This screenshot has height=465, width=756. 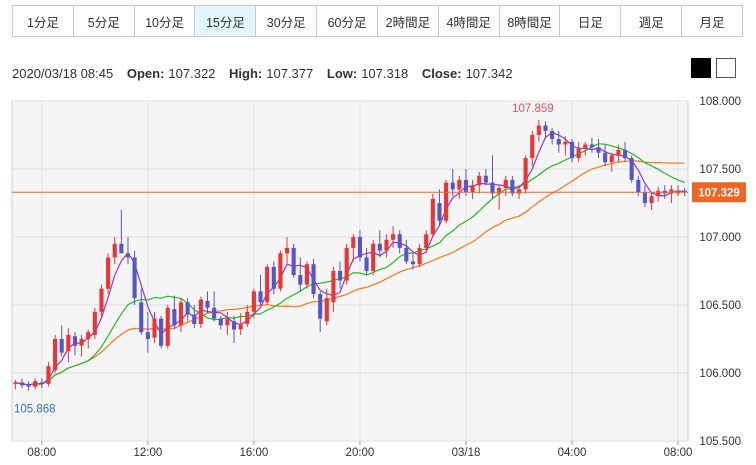 What do you see at coordinates (342, 73) in the screenshot?
I see `low-label: Low:` at bounding box center [342, 73].